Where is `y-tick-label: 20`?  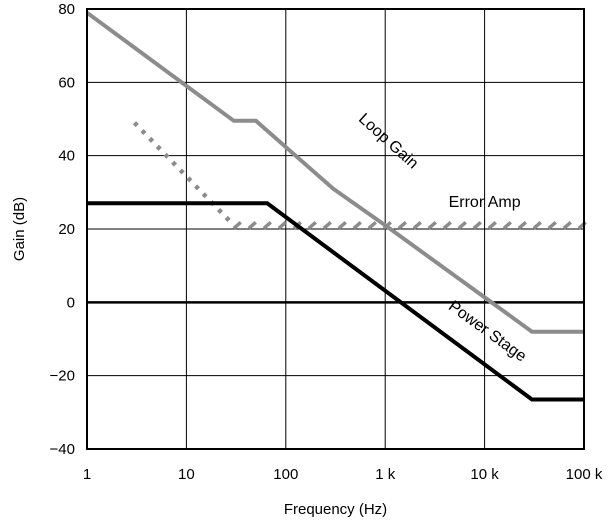 y-tick-label: 20 is located at coordinates (66, 229).